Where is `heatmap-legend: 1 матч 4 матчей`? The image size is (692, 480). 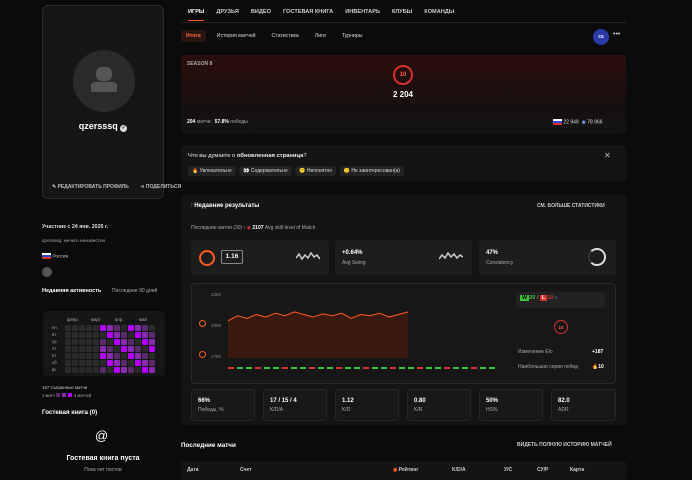
heatmap-legend: 1 матч 4 матчей is located at coordinates (67, 395).